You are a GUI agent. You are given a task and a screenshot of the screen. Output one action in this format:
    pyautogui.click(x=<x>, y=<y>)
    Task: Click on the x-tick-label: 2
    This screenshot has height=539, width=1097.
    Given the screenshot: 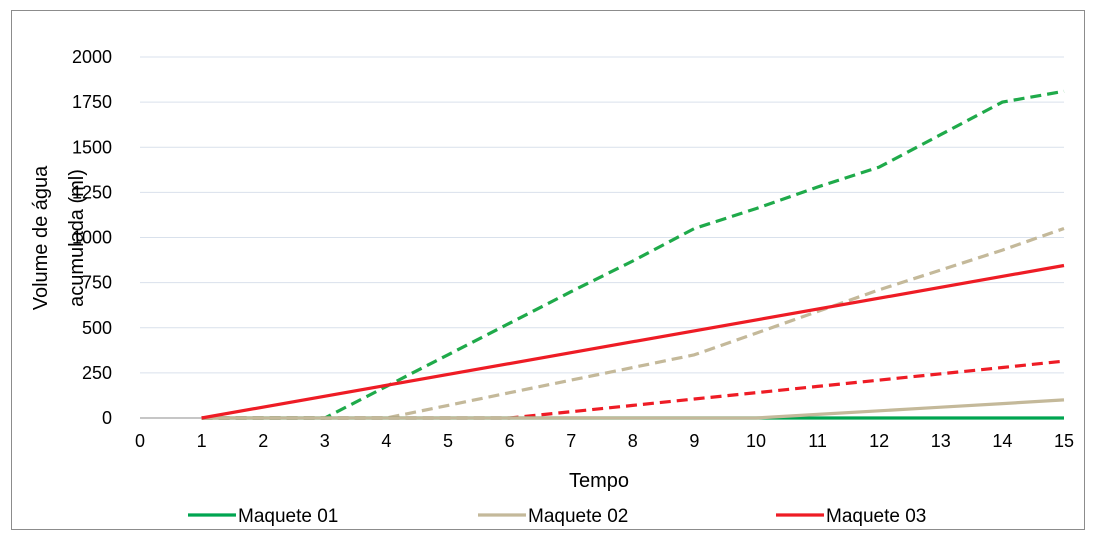 What is the action you would take?
    pyautogui.click(x=263, y=441)
    